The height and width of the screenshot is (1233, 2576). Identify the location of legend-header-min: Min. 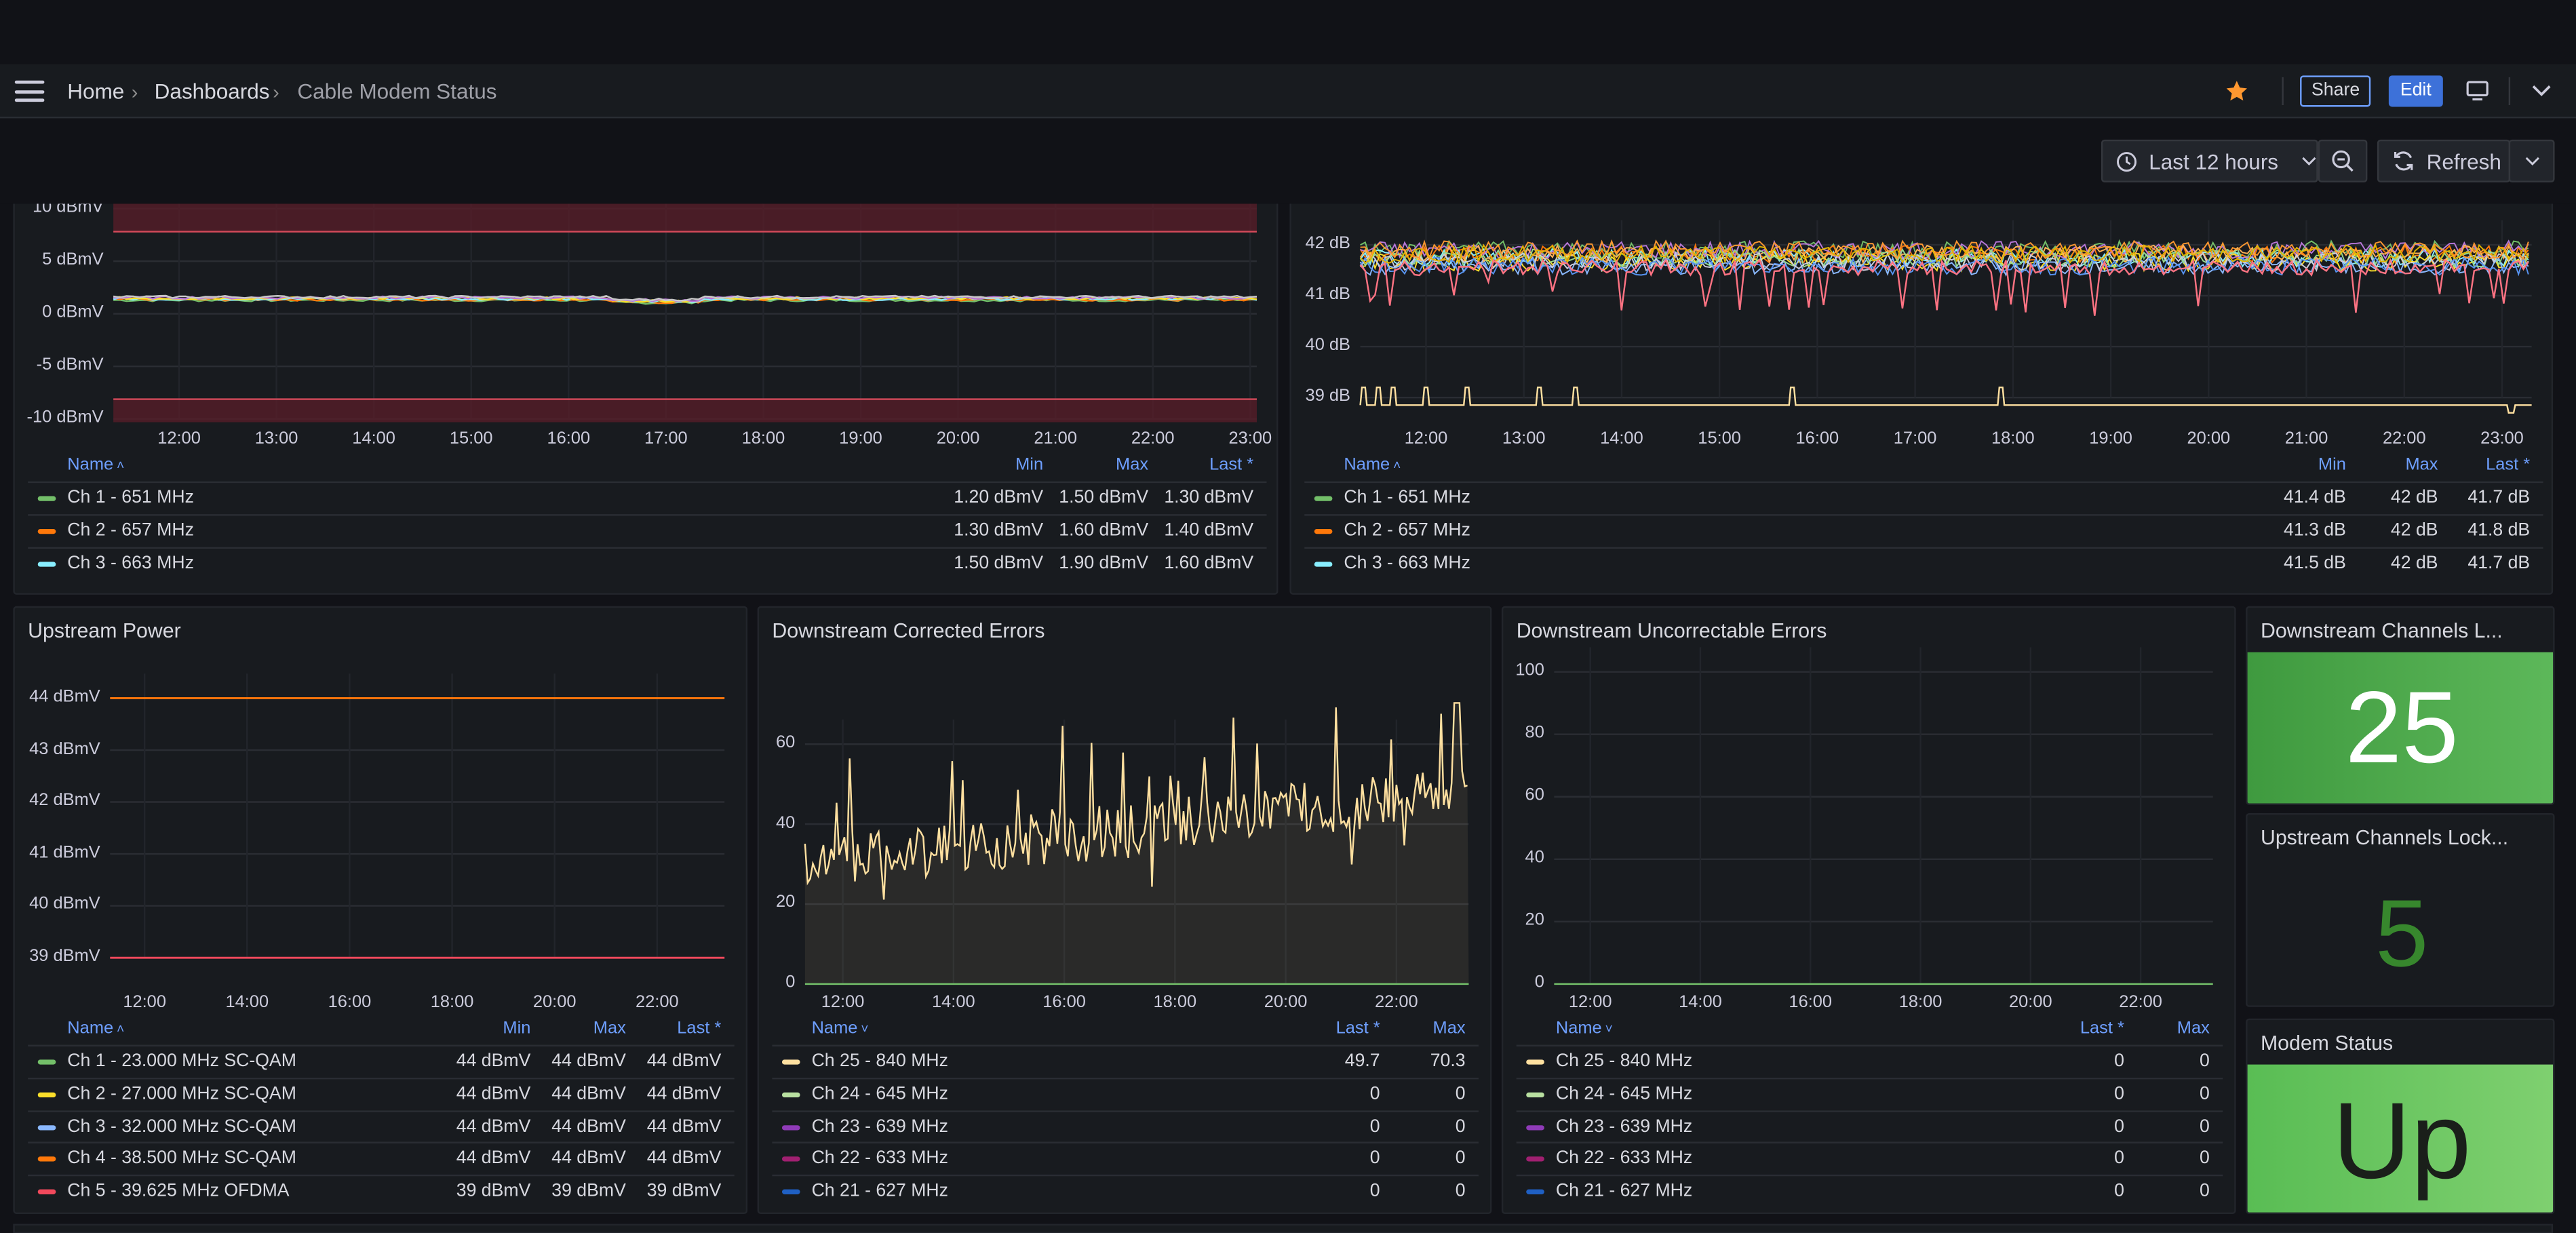
(1029, 465).